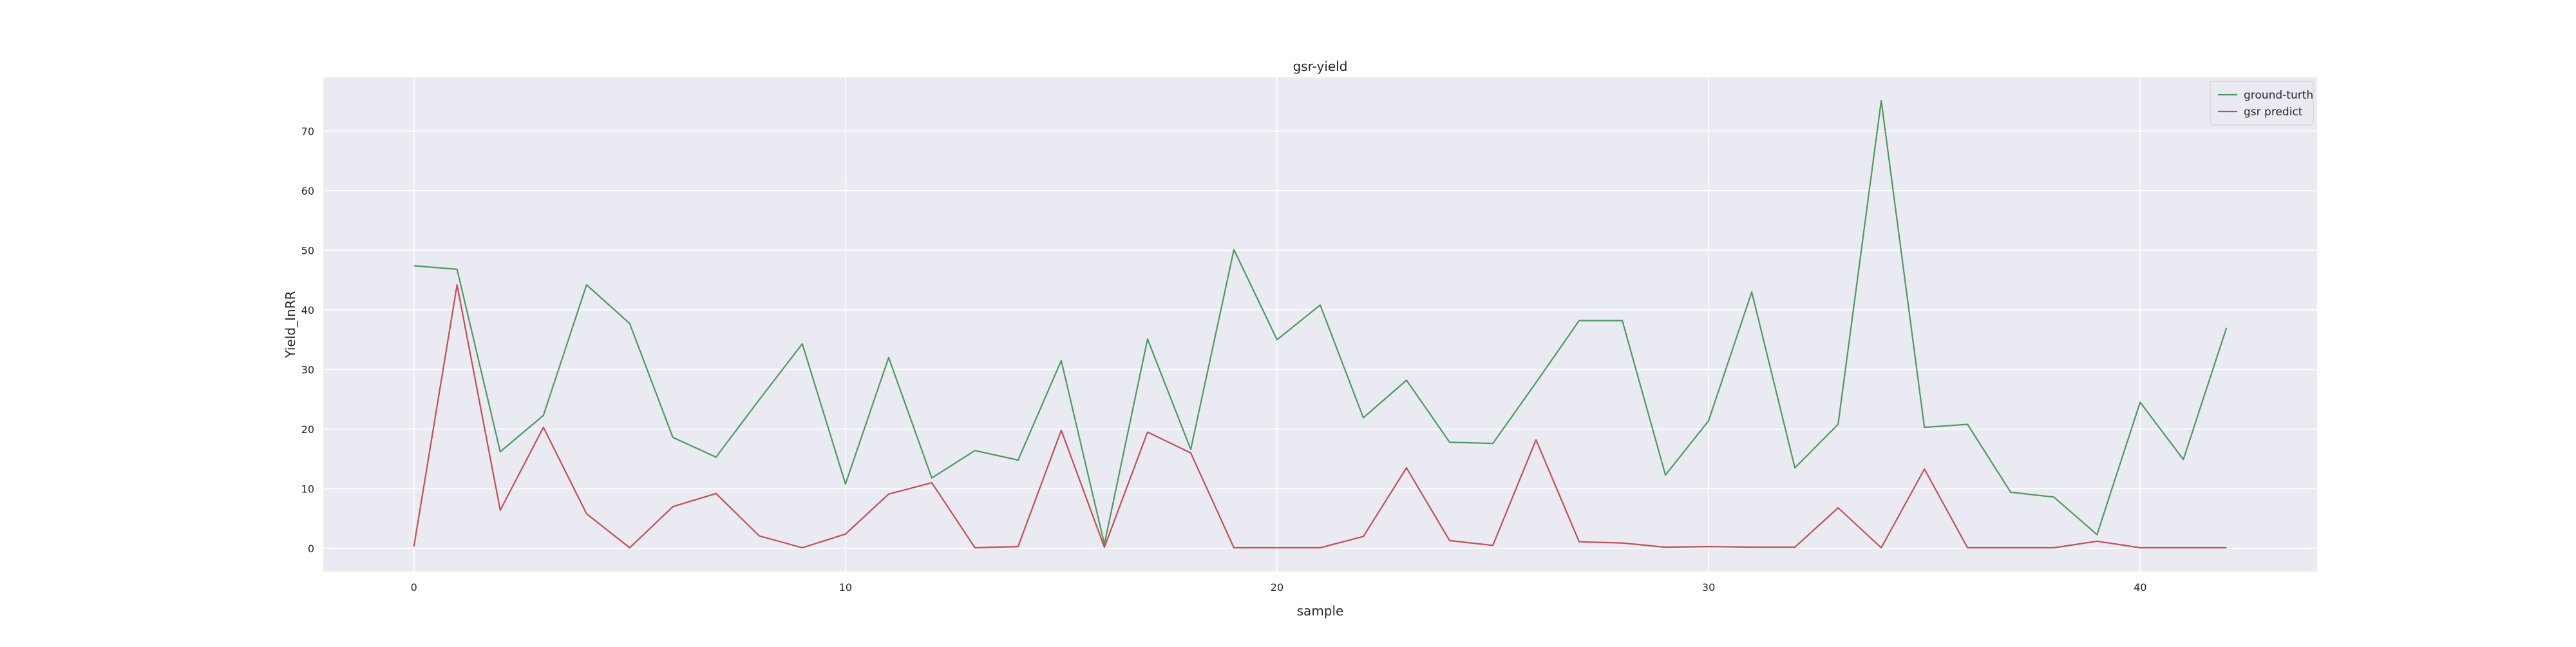 This screenshot has height=647, width=2576. What do you see at coordinates (307, 429) in the screenshot?
I see `y-tick-label: 20` at bounding box center [307, 429].